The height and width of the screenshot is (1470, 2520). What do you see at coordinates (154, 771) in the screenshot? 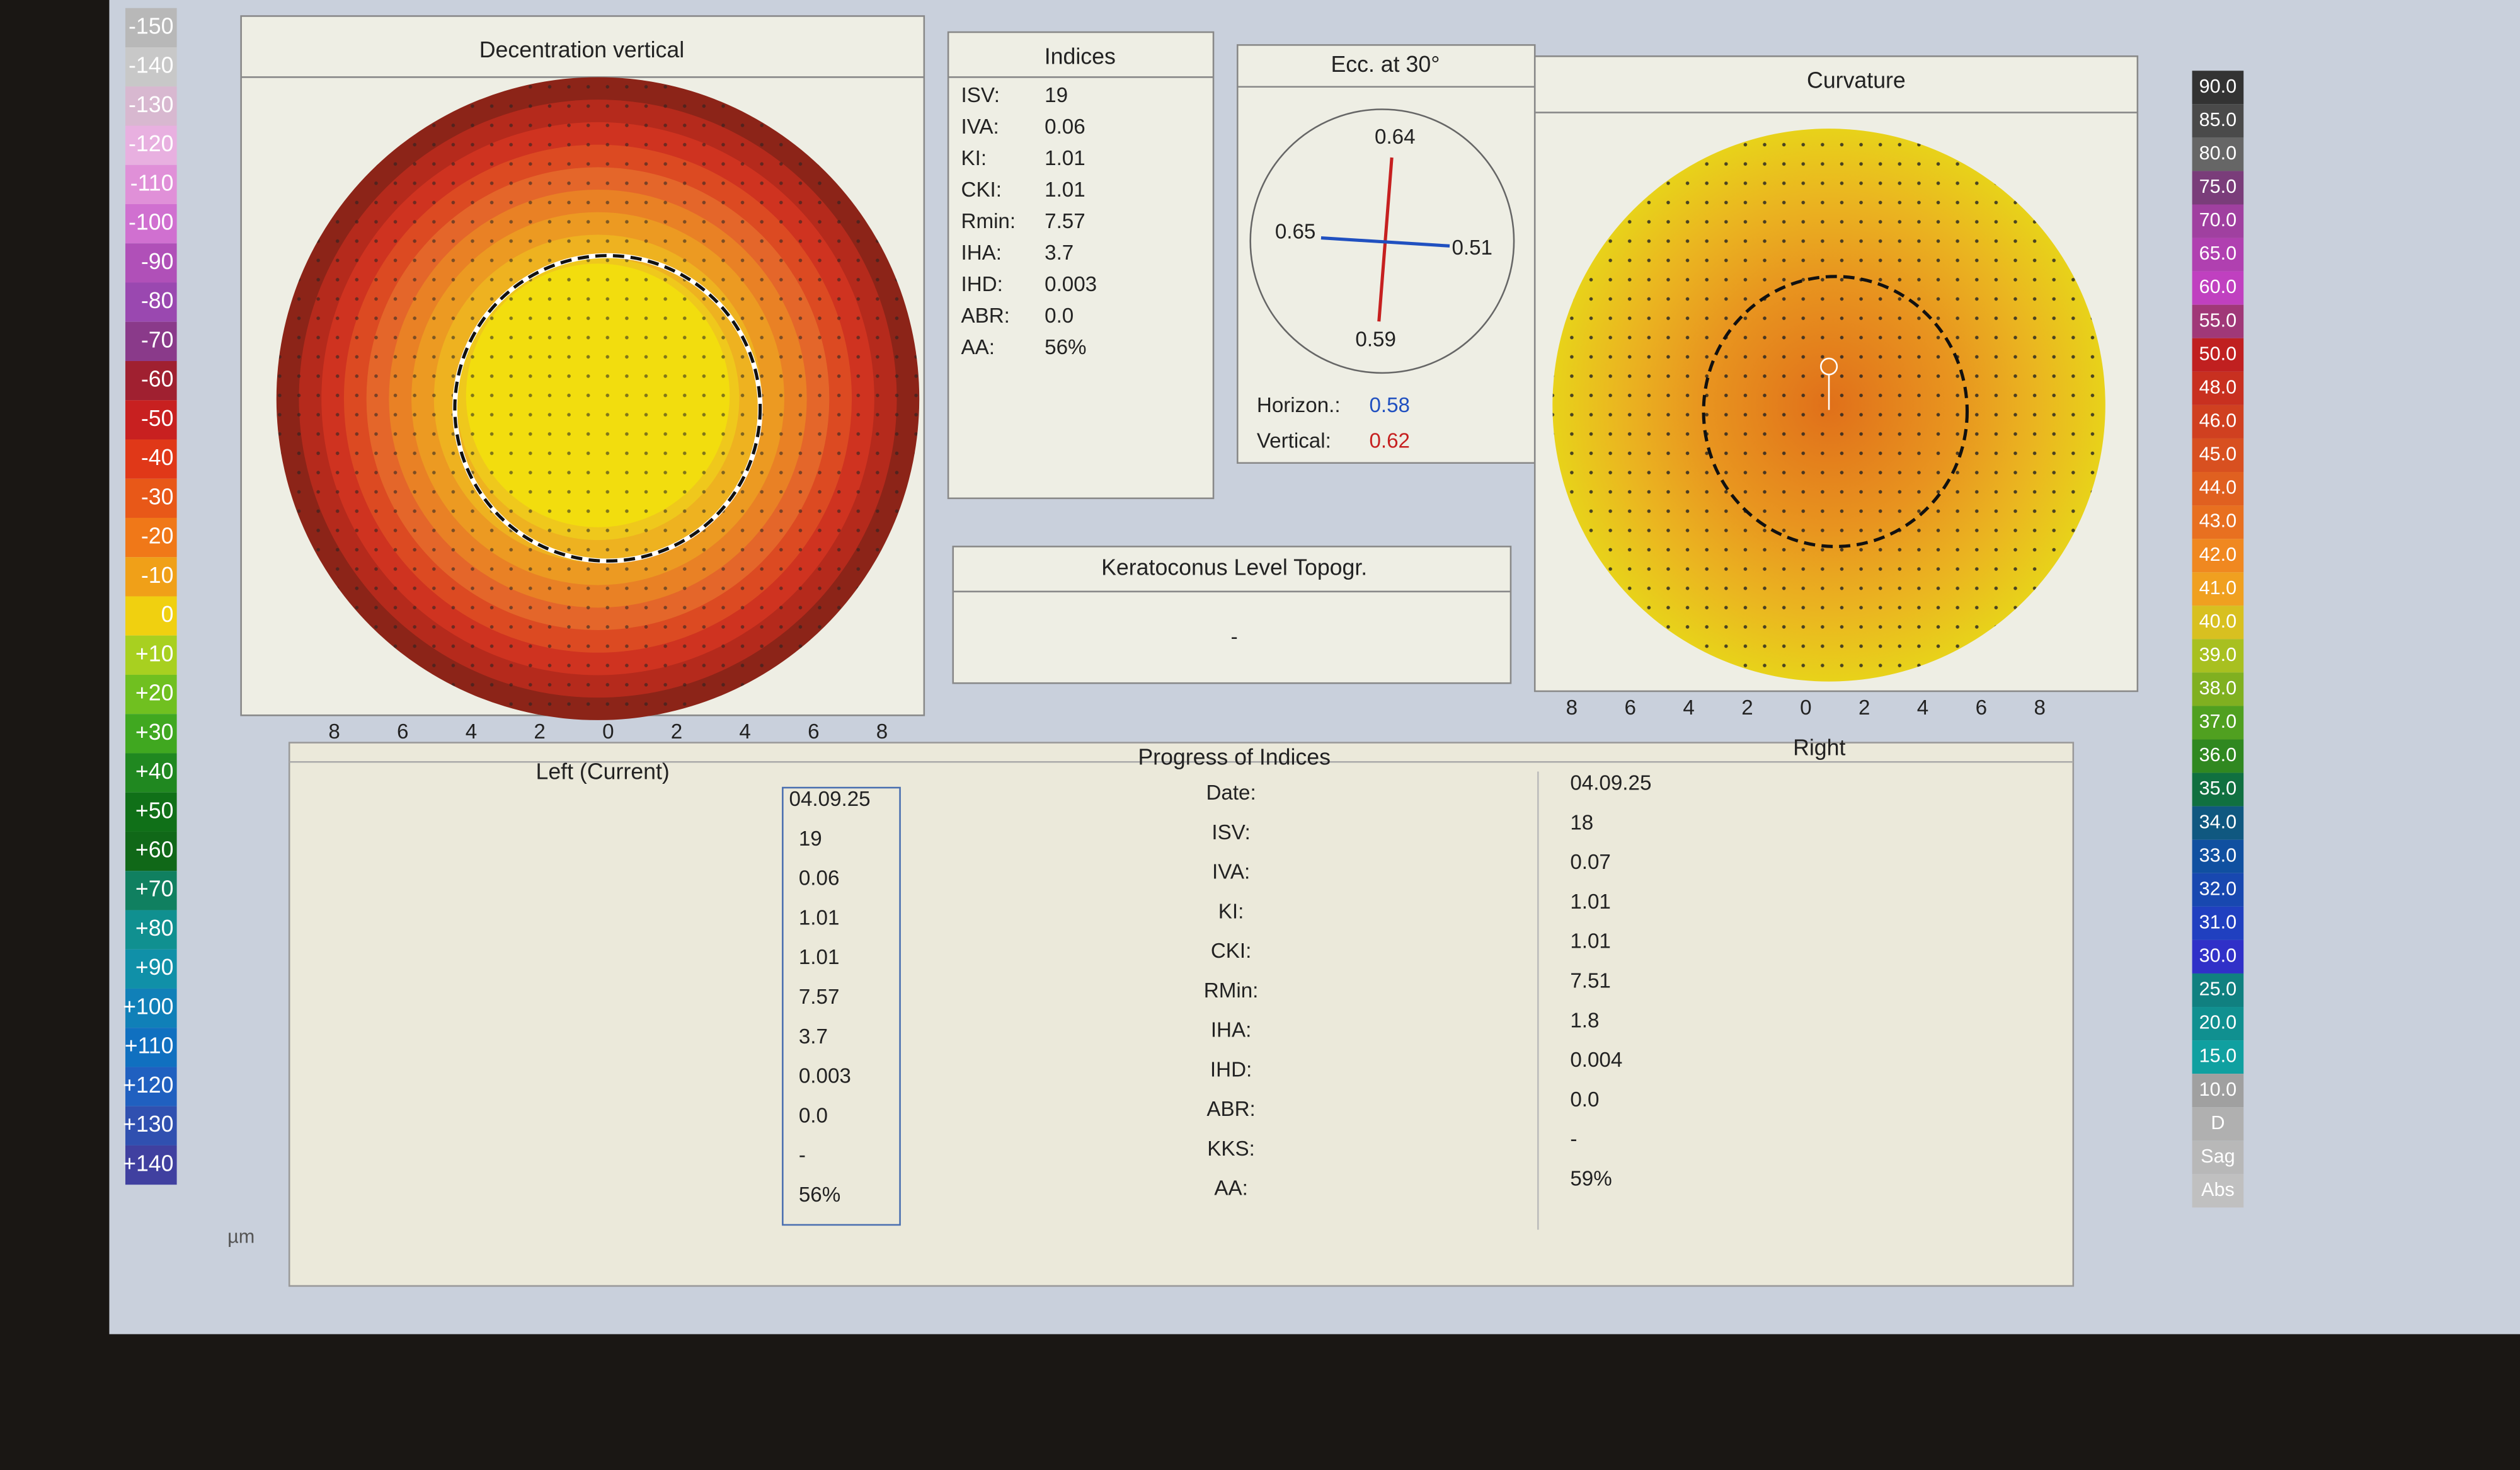
I see `scale-label: +40` at bounding box center [154, 771].